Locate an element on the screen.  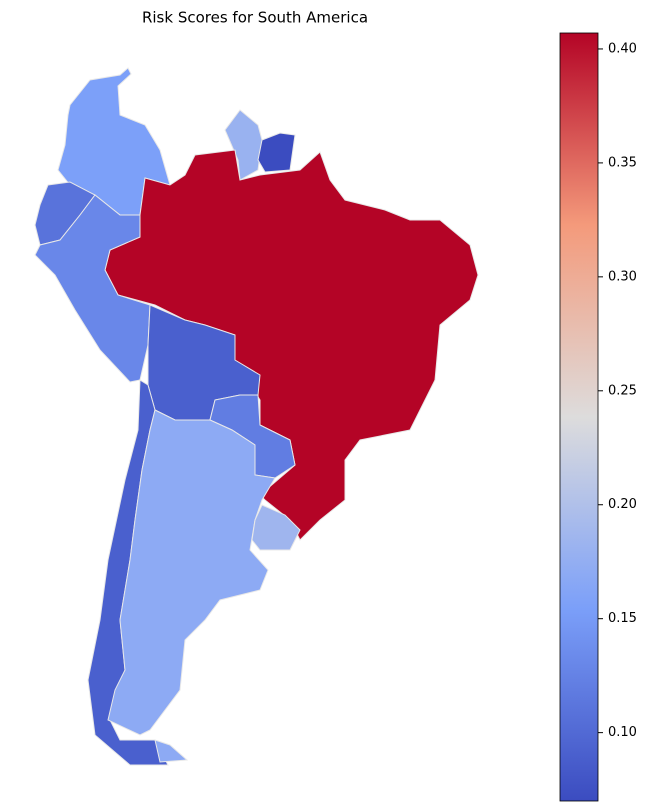
colorbar-tick-label: 0.40 is located at coordinates (622, 48).